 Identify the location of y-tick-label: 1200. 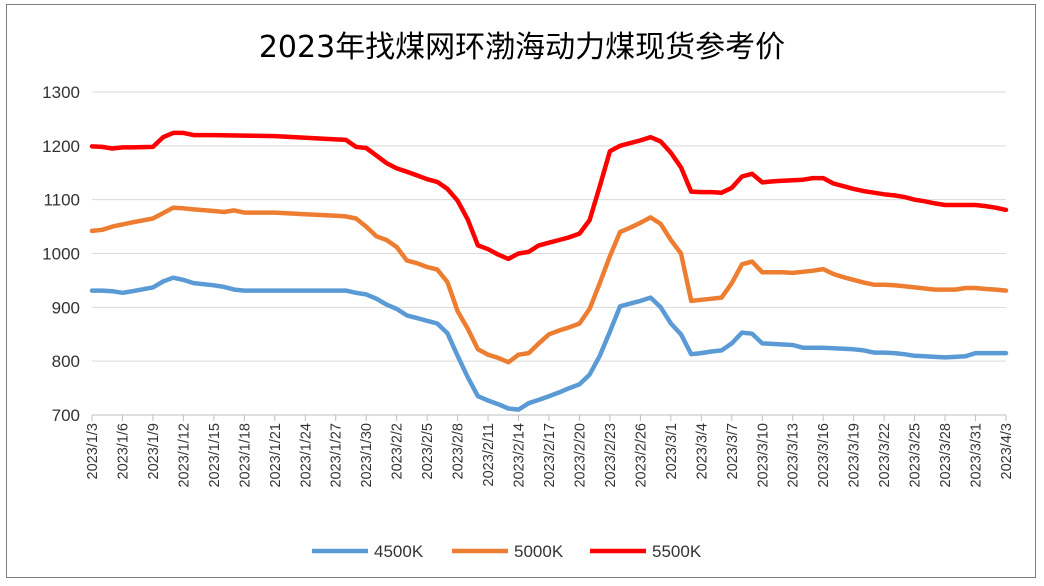
(61, 146).